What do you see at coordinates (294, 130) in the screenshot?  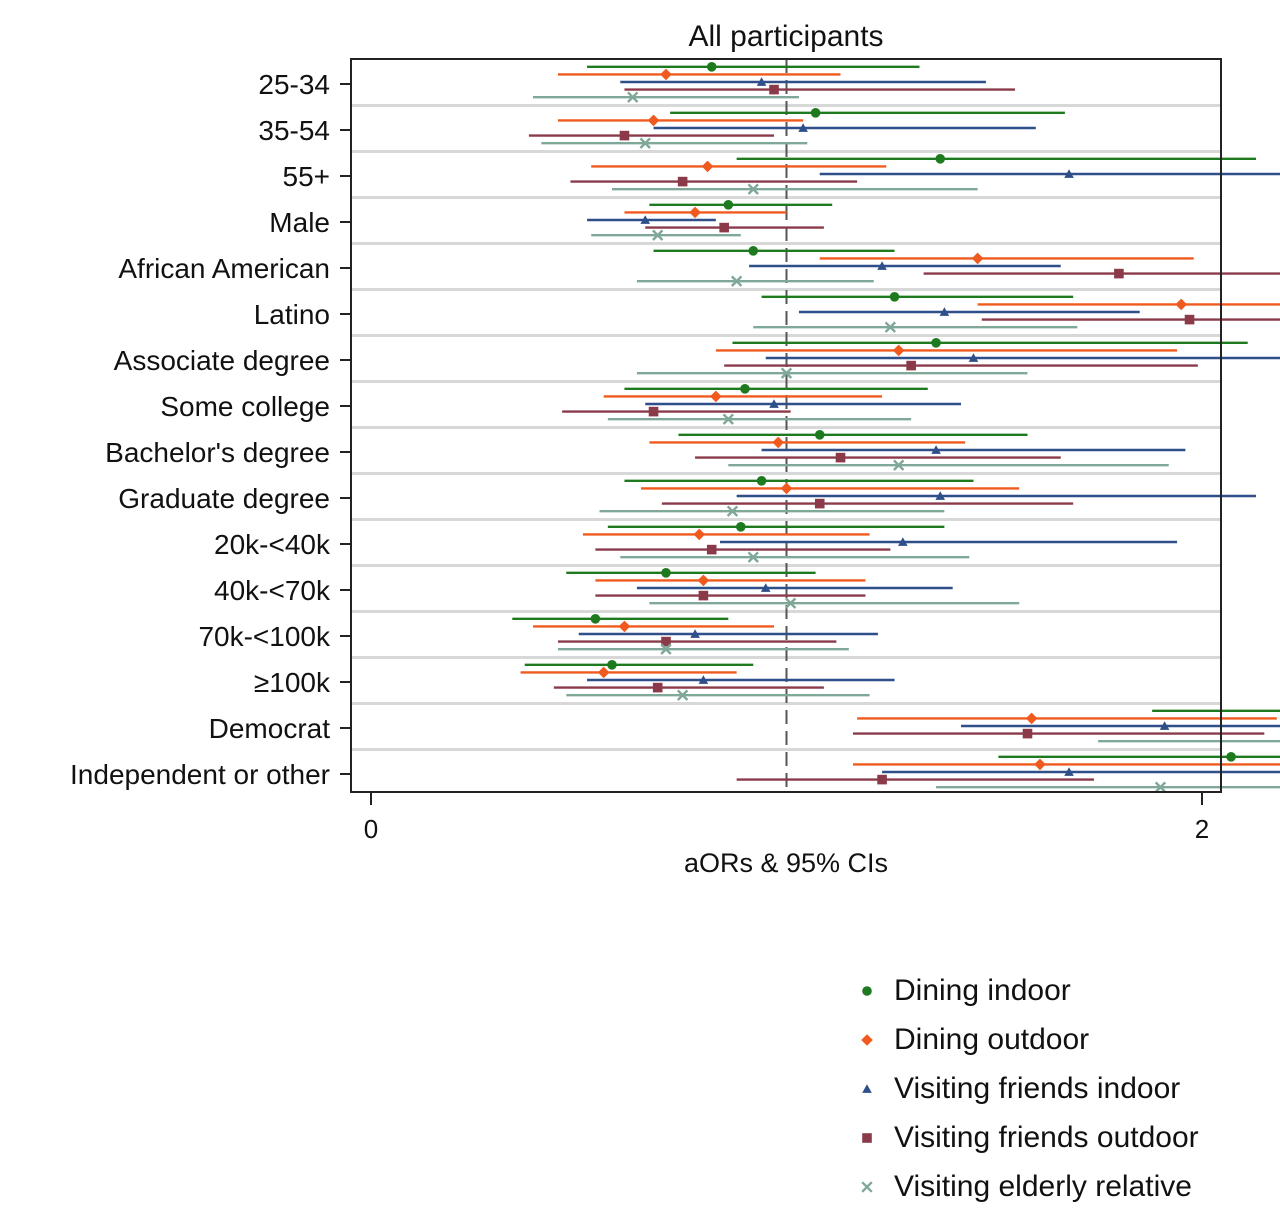 I see `category-label: 35-54` at bounding box center [294, 130].